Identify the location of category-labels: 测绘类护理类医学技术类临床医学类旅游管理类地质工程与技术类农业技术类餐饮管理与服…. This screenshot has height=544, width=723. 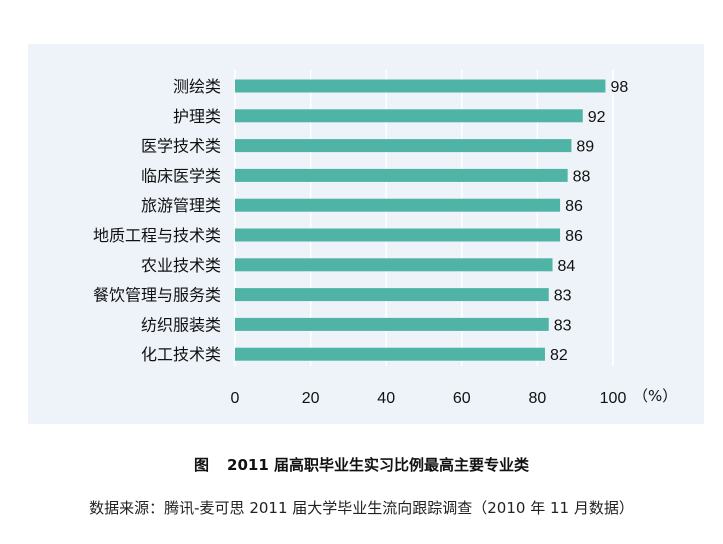
(157, 220).